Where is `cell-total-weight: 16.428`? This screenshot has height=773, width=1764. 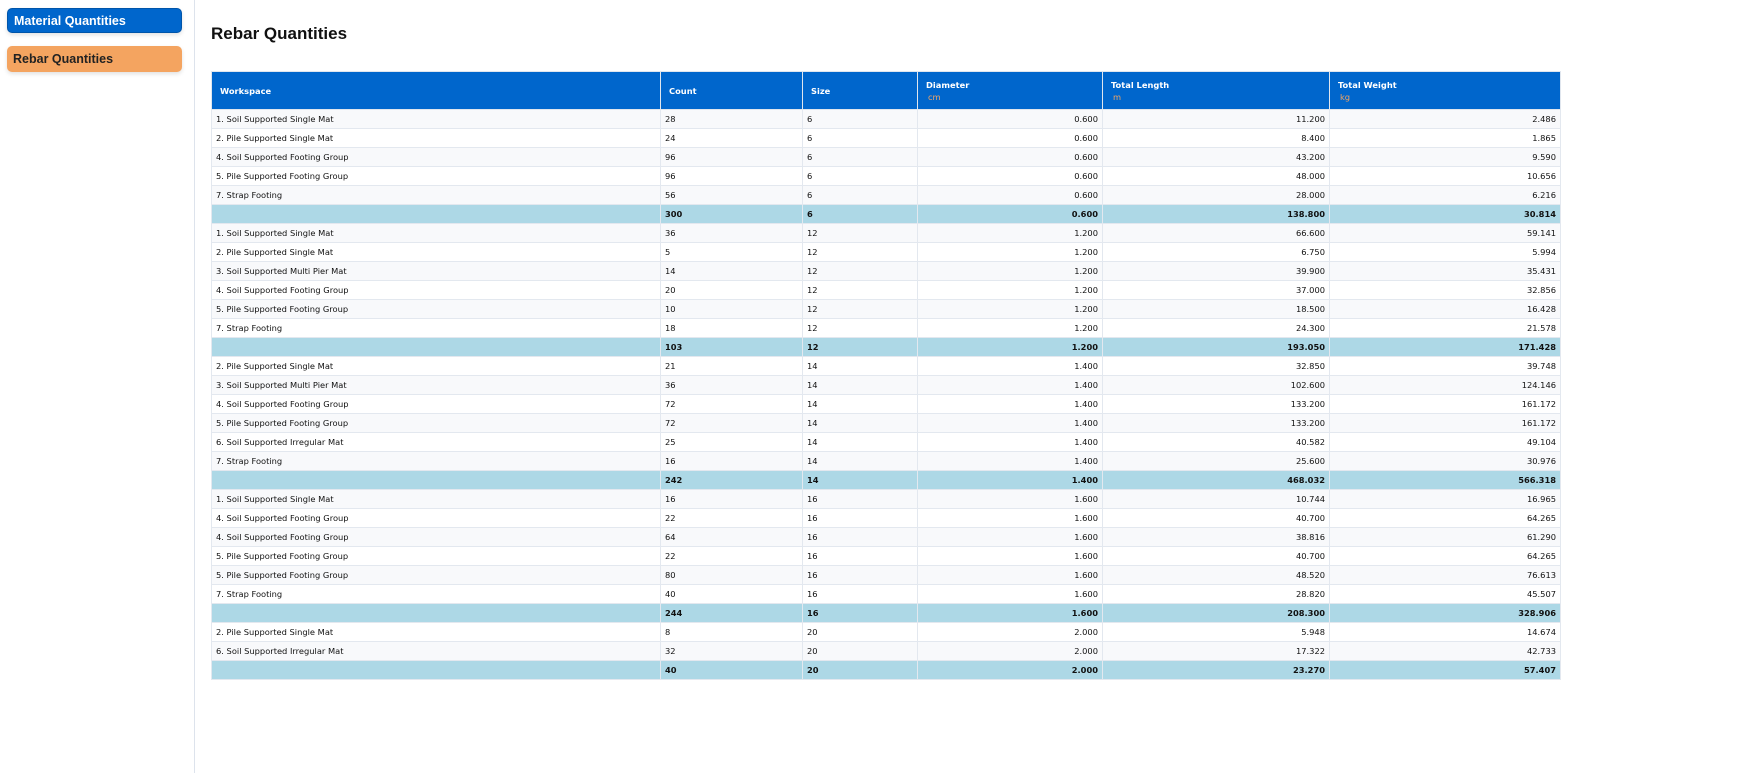
cell-total-weight: 16.428 is located at coordinates (1445, 309).